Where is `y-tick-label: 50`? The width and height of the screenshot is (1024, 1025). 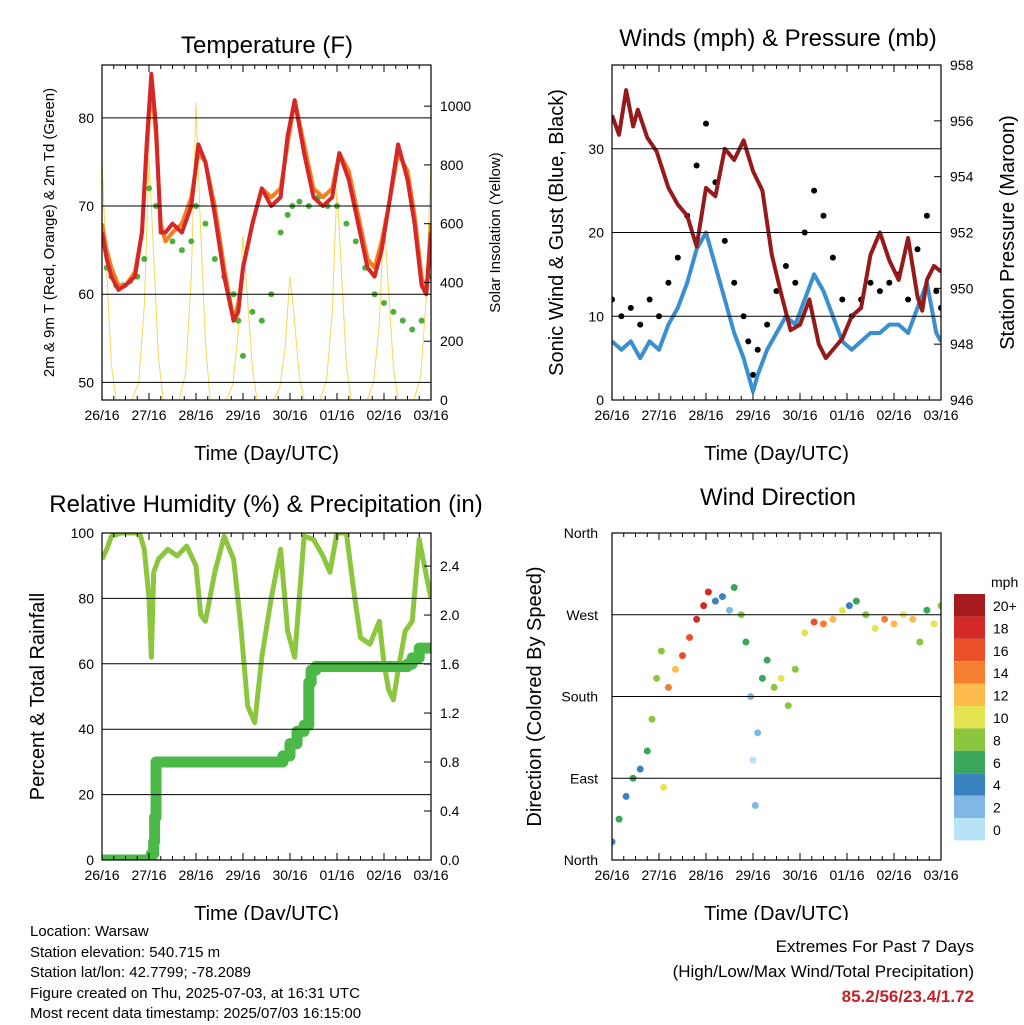
y-tick-label: 50 is located at coordinates (86, 382).